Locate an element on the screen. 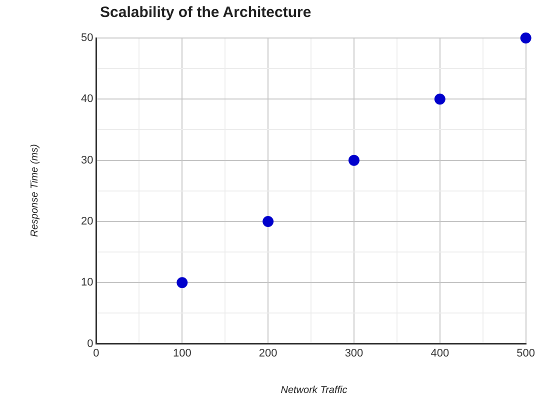  x-tick-label: 300 is located at coordinates (354, 353).